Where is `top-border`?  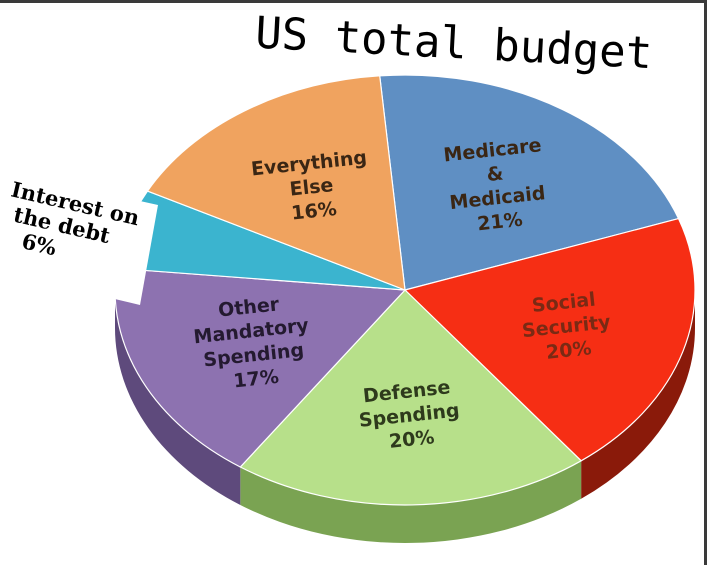
top-border is located at coordinates (353, 1).